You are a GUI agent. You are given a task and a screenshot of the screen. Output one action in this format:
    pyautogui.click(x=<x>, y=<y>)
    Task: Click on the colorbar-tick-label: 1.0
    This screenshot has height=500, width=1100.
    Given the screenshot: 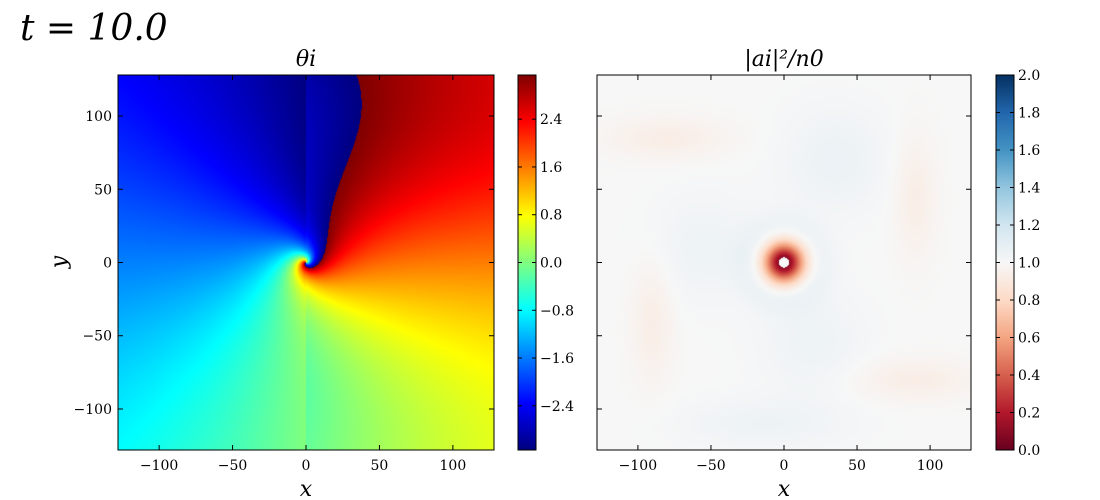 What is the action you would take?
    pyautogui.click(x=1029, y=264)
    